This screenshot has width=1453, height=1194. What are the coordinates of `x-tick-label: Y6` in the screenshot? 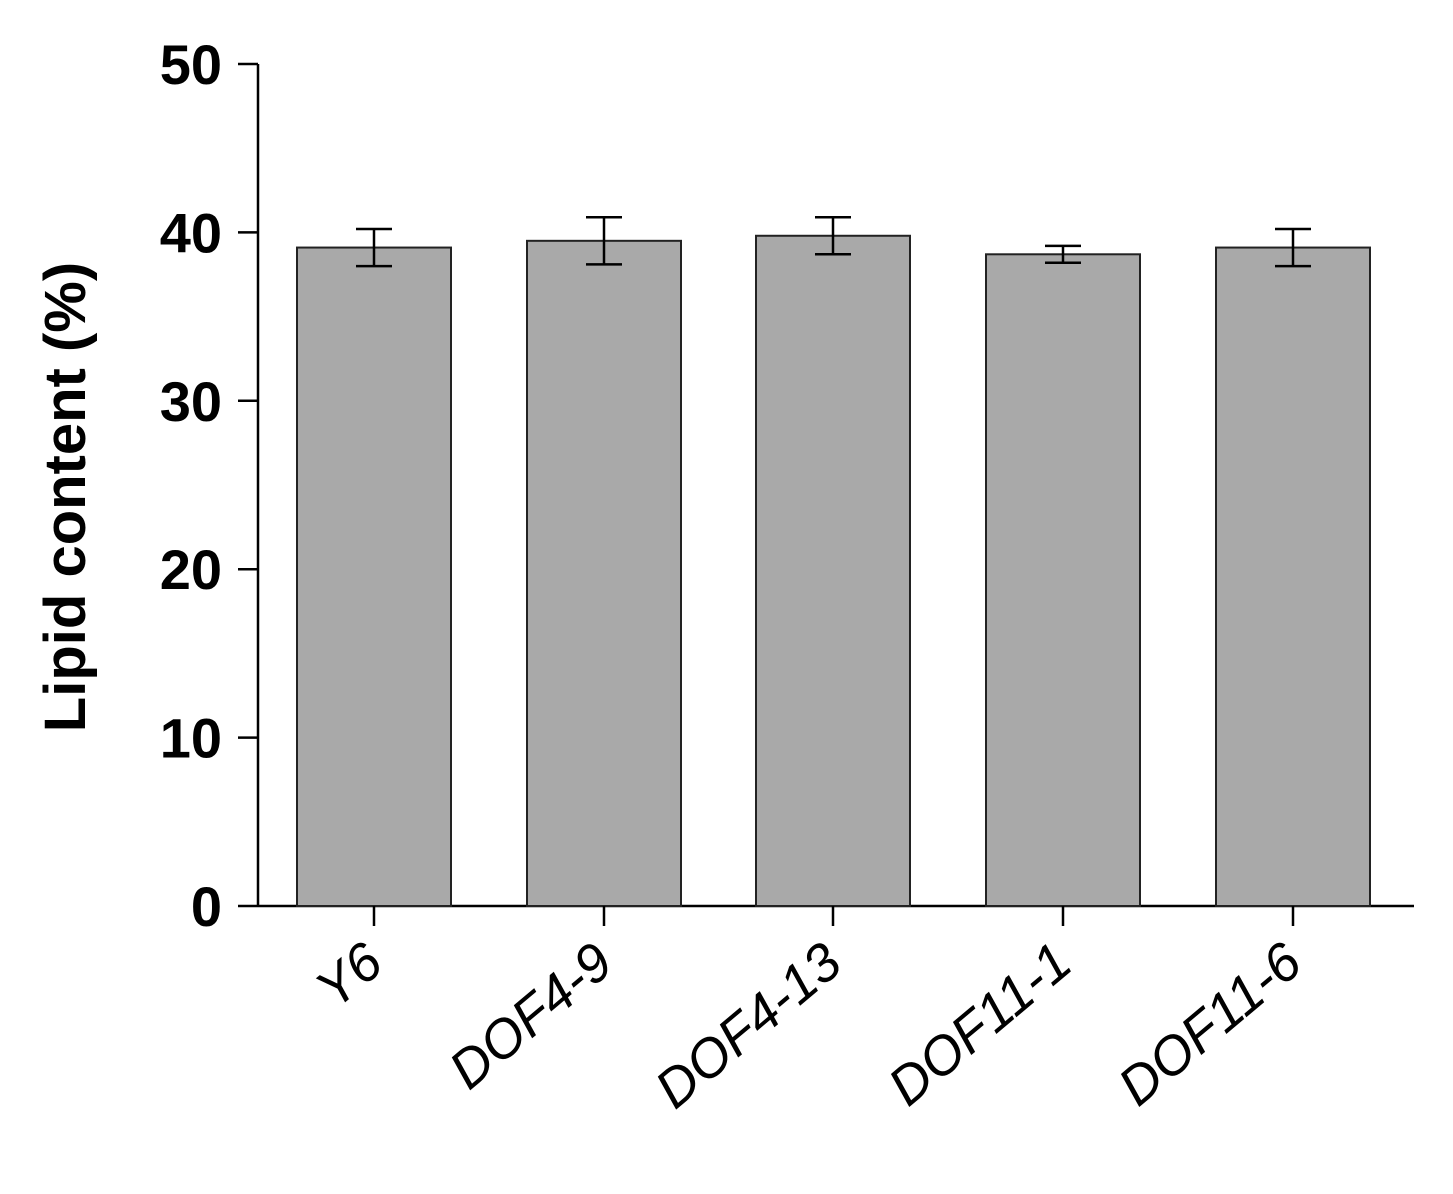 It's located at (350, 975).